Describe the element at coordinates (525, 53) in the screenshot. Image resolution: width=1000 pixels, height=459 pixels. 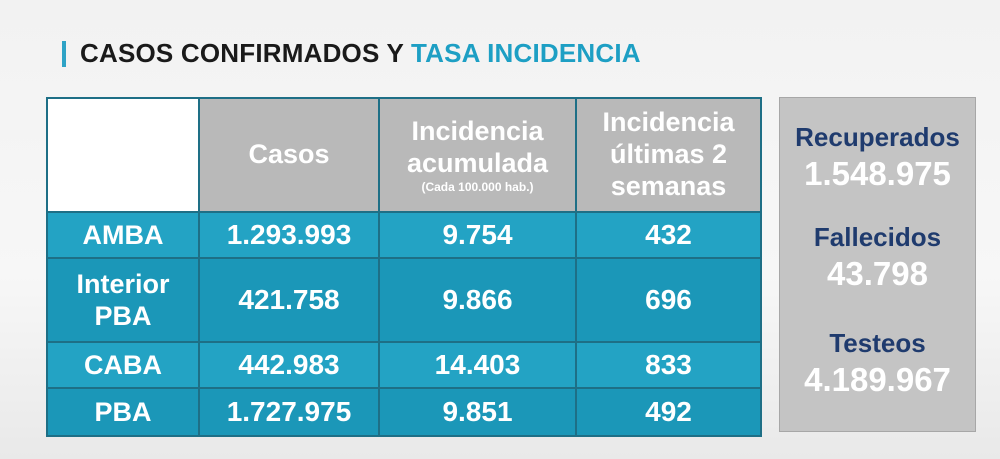
I see `title-part-2: TASA INCIDENCIA` at that location.